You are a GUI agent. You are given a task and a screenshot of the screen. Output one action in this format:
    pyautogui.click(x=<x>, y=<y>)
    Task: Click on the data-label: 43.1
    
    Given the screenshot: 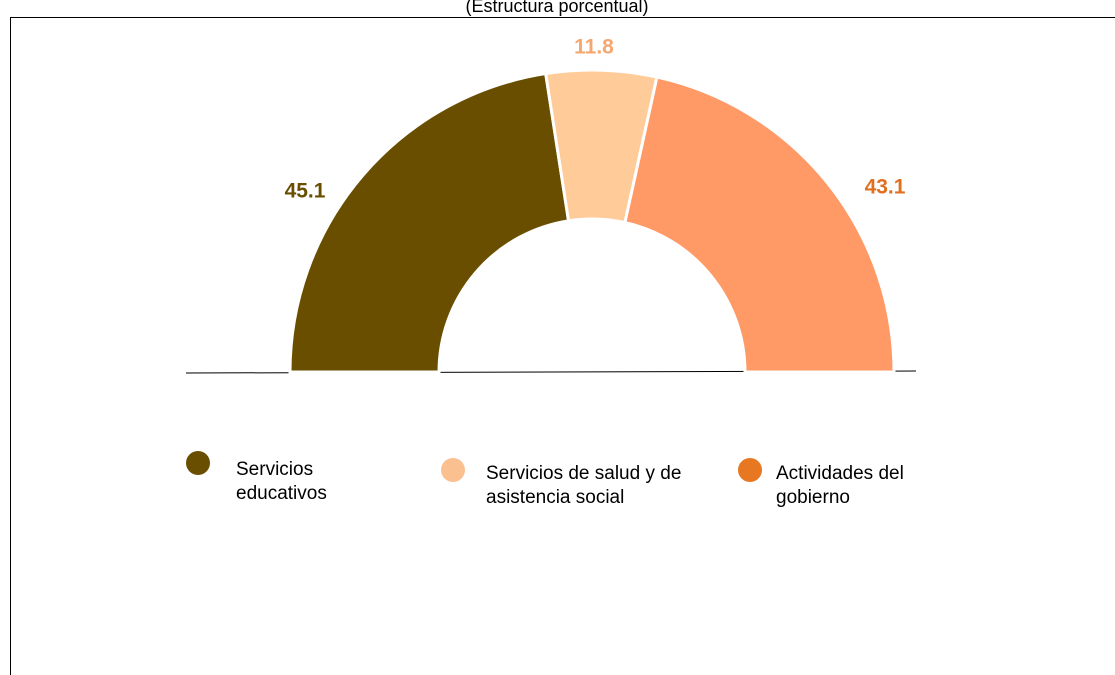 What is the action you would take?
    pyautogui.click(x=885, y=187)
    